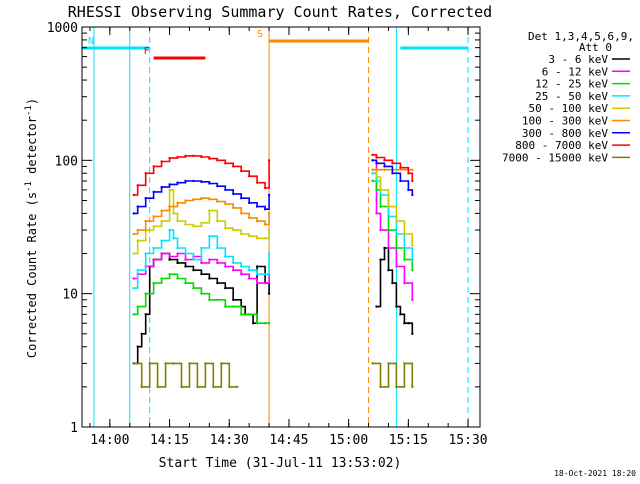  I want to click on x-tick-label-2: 14:30, so click(229, 440).